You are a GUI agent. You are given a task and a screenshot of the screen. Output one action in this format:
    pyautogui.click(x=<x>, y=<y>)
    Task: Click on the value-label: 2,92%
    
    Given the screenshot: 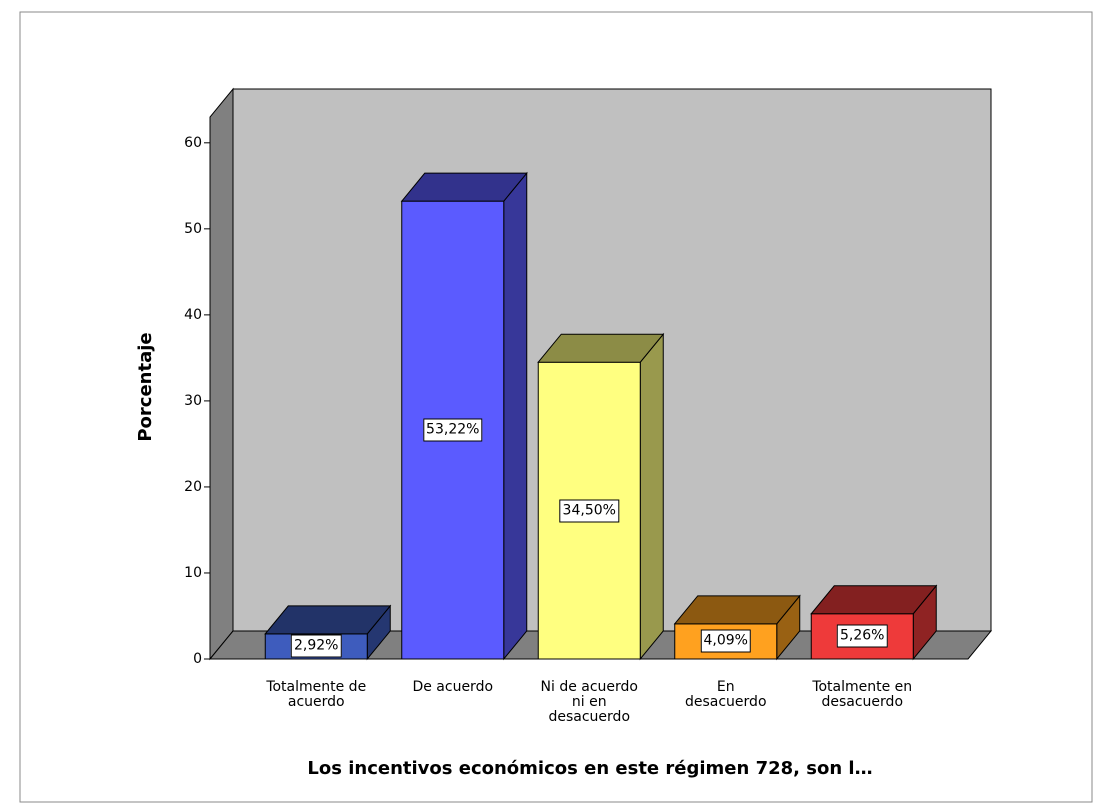 What is the action you would take?
    pyautogui.click(x=316, y=646)
    